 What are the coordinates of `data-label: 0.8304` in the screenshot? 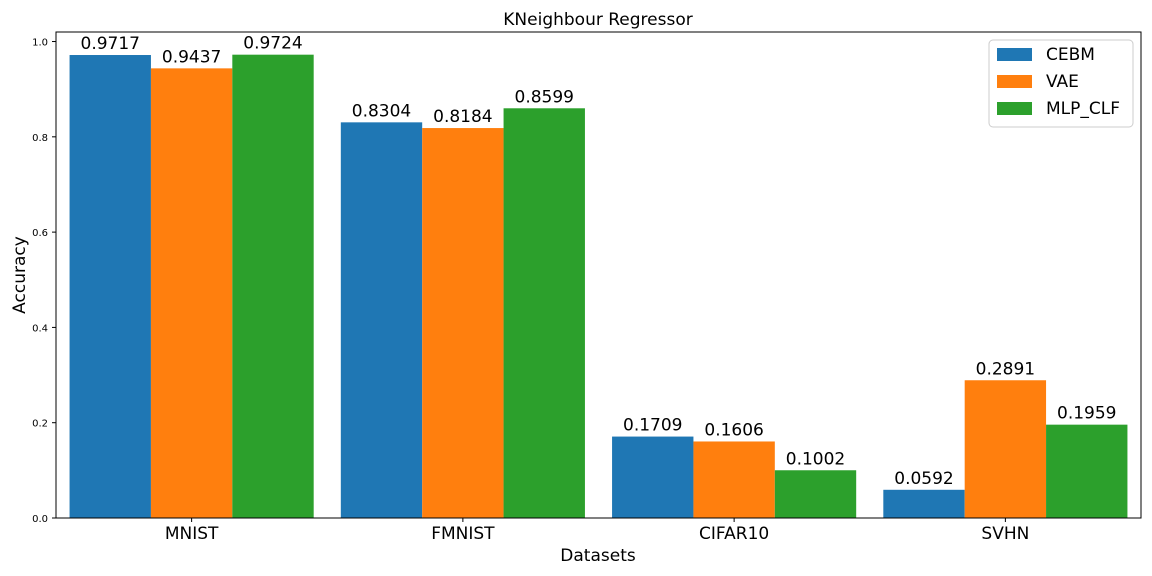 It's located at (381, 111).